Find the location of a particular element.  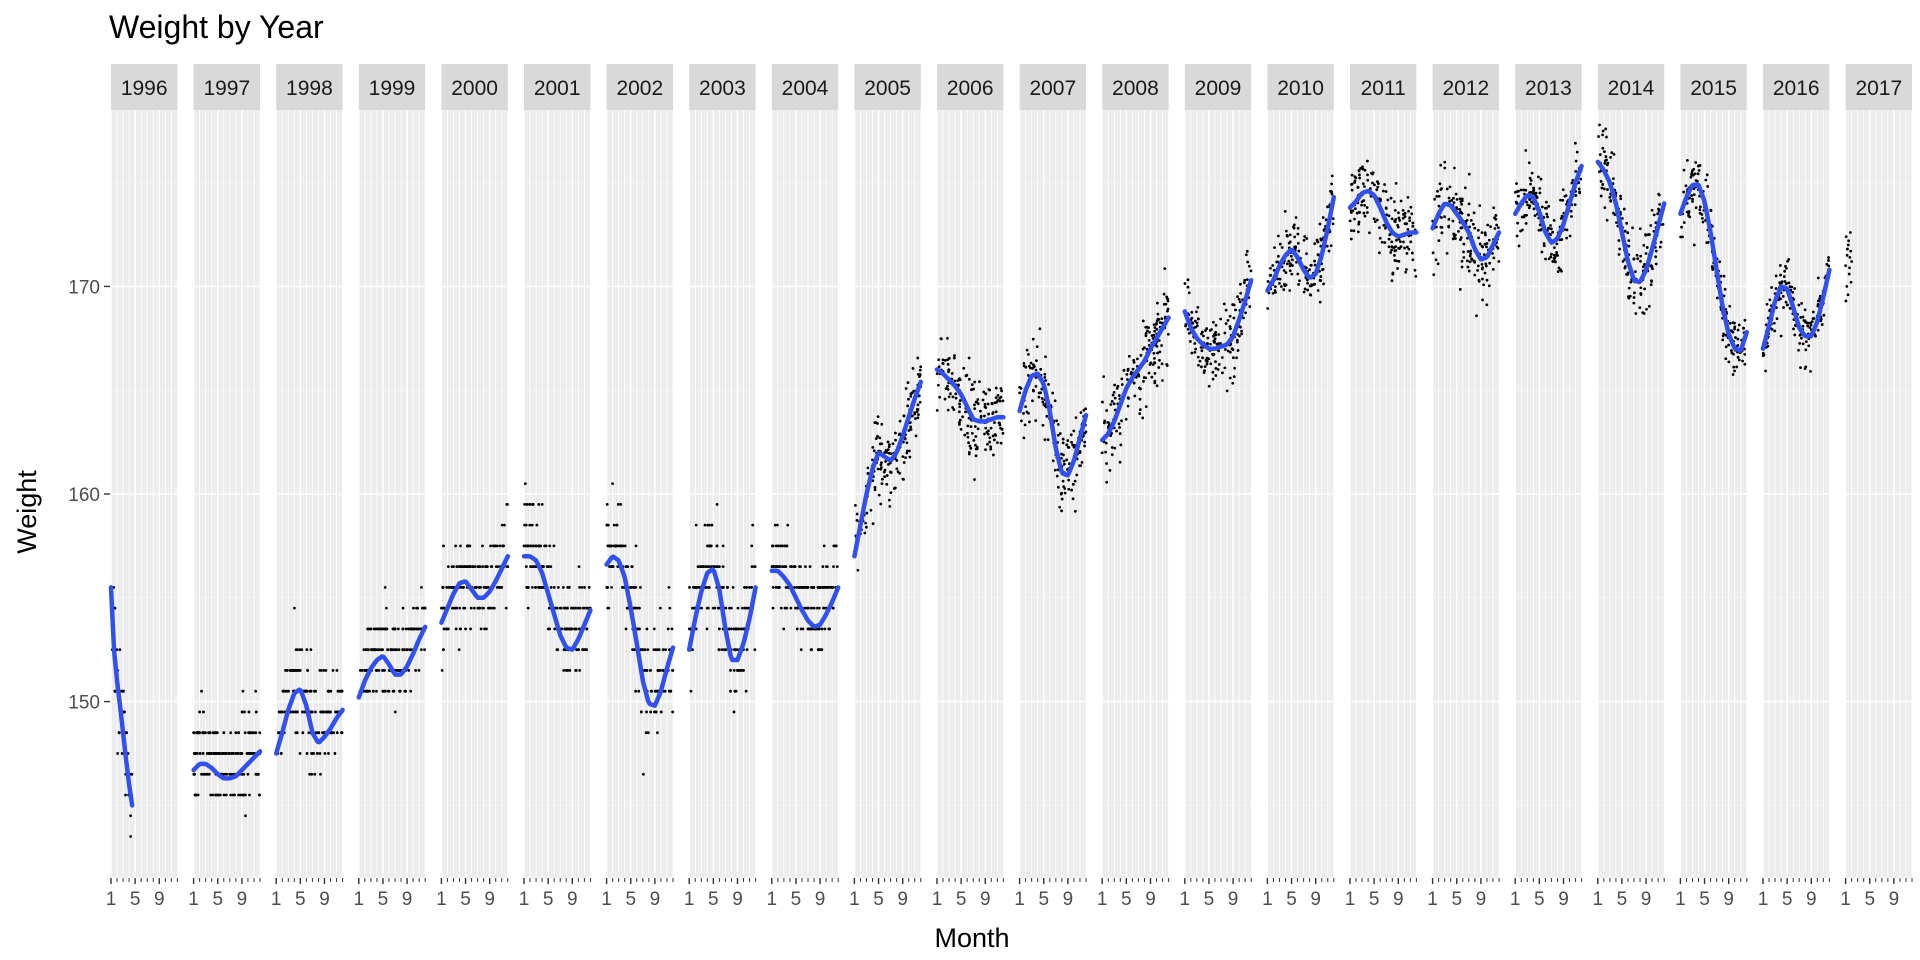

x-tick-label: 1 is located at coordinates (1432, 899).